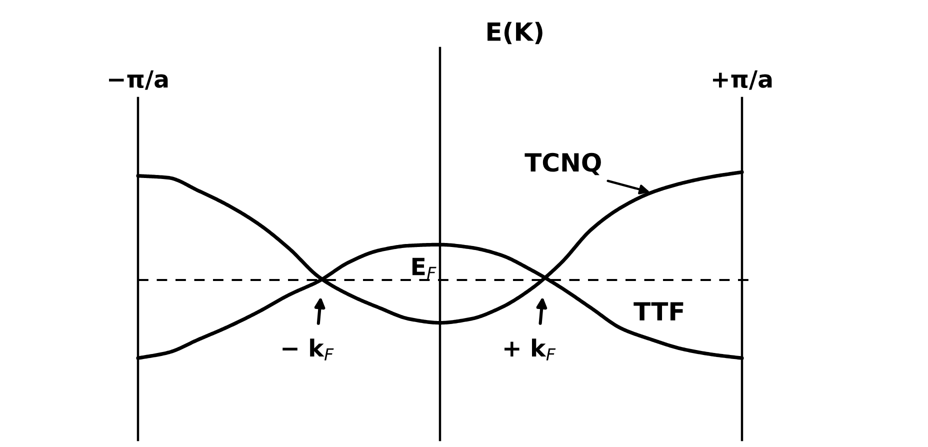 Image resolution: width=928 pixels, height=447 pixels. What do you see at coordinates (138, 80) in the screenshot?
I see `x-tick-label: −π/a` at bounding box center [138, 80].